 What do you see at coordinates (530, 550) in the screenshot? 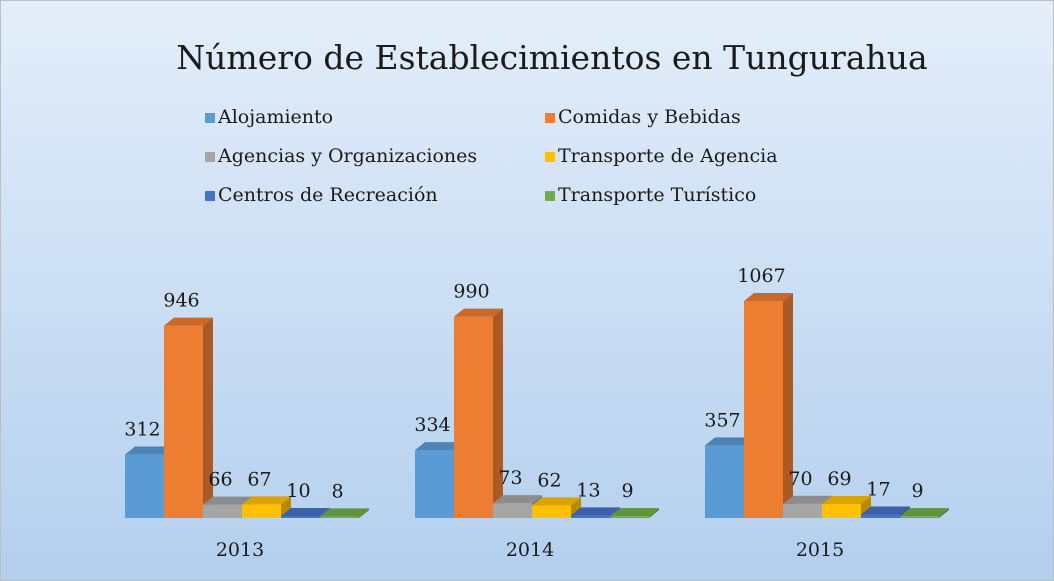
I see `x-tick-label: 2014` at bounding box center [530, 550].